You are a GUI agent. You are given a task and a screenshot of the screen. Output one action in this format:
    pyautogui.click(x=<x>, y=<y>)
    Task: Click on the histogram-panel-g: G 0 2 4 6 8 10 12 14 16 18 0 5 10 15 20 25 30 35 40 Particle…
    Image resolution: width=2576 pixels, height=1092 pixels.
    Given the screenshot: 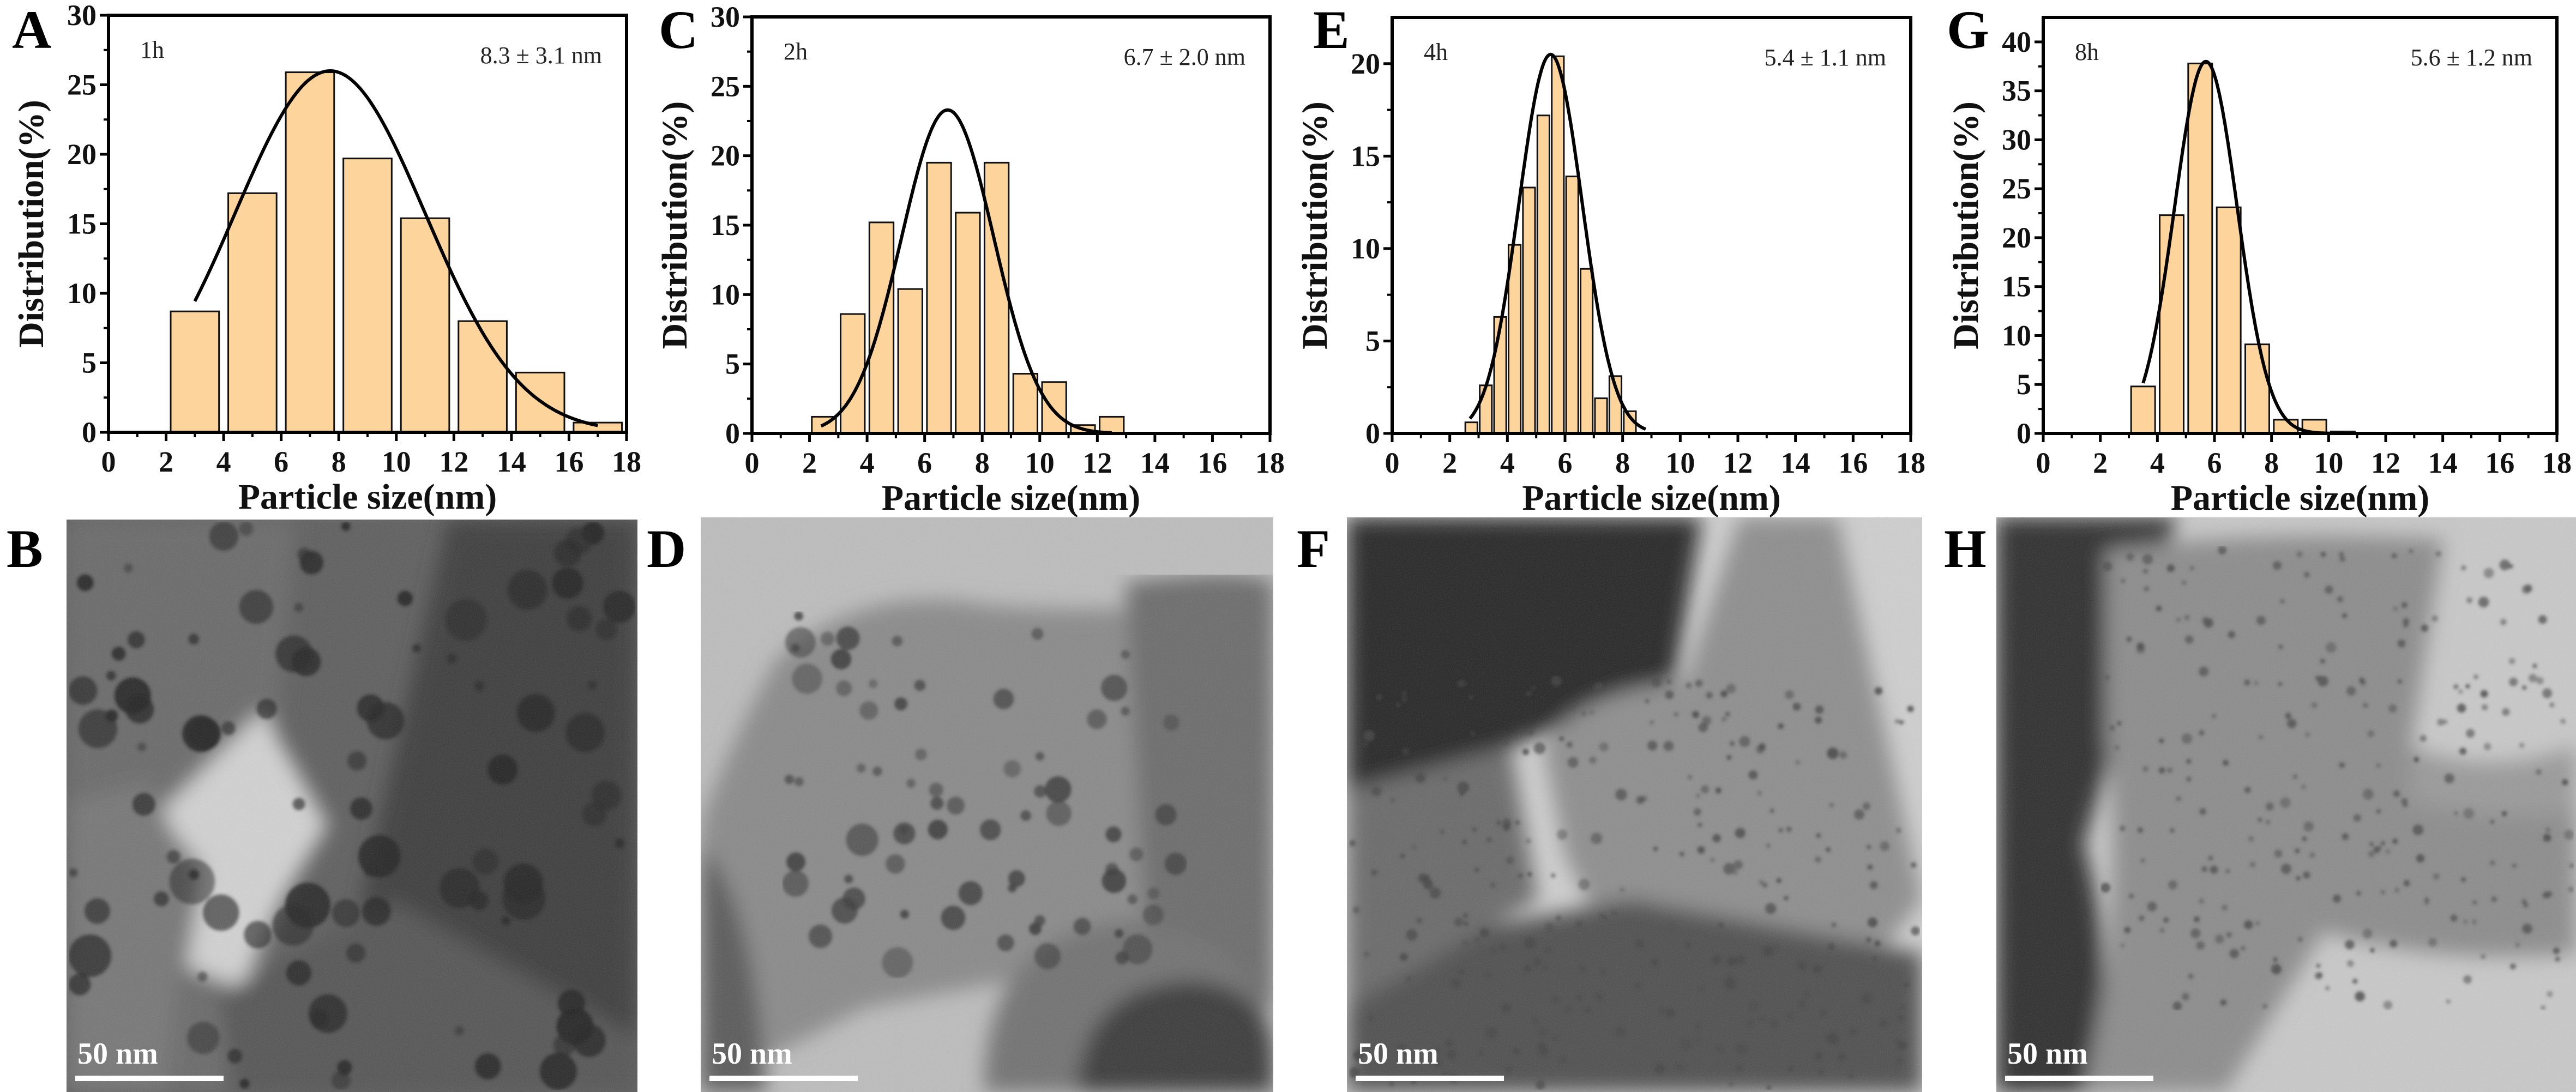 What is the action you would take?
    pyautogui.click(x=2259, y=259)
    